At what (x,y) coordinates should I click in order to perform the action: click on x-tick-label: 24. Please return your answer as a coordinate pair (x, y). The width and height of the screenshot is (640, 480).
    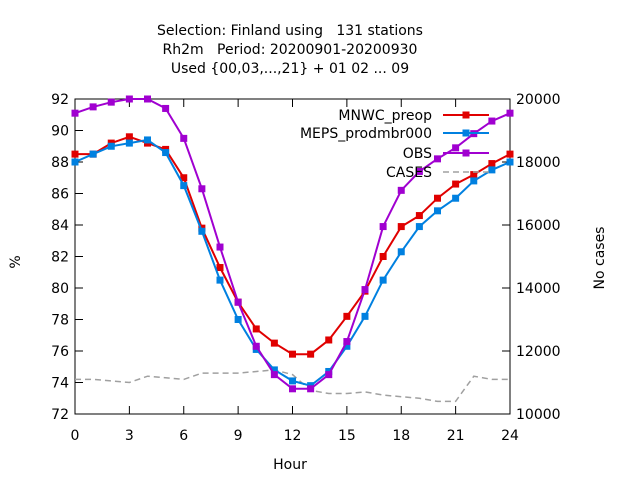
    Looking at the image, I should click on (510, 436).